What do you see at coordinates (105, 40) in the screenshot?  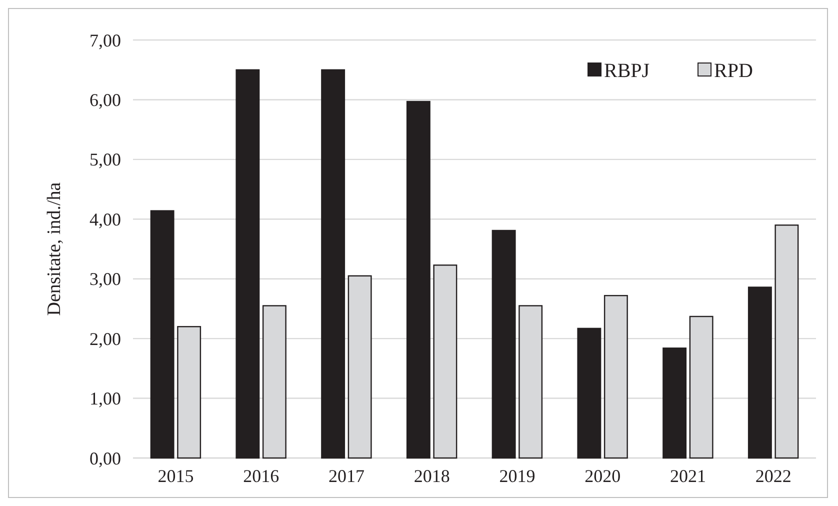 I see `y-tick-label: 7,00` at bounding box center [105, 40].